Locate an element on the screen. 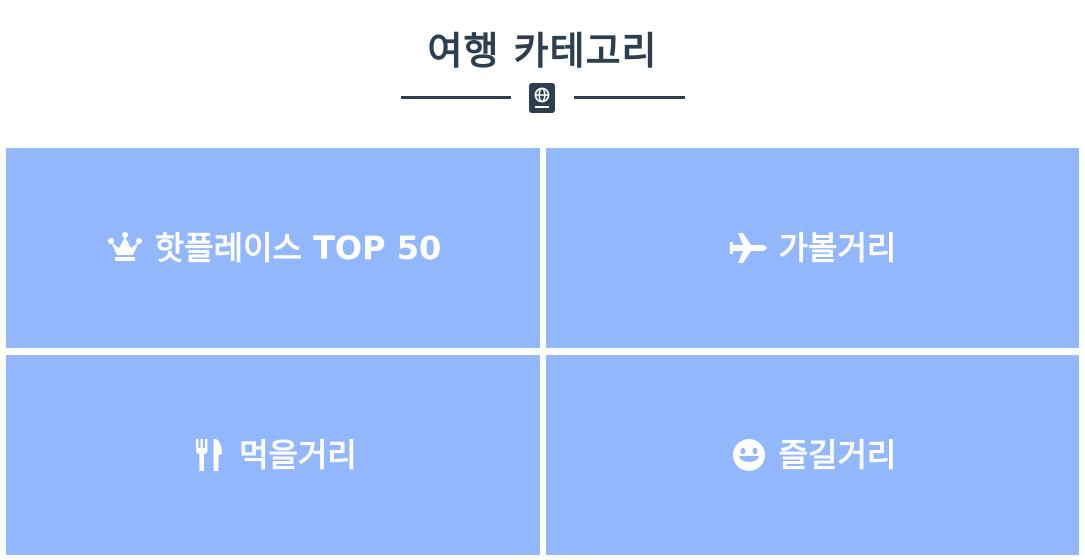  category-label: 먹을거리 is located at coordinates (298, 455).